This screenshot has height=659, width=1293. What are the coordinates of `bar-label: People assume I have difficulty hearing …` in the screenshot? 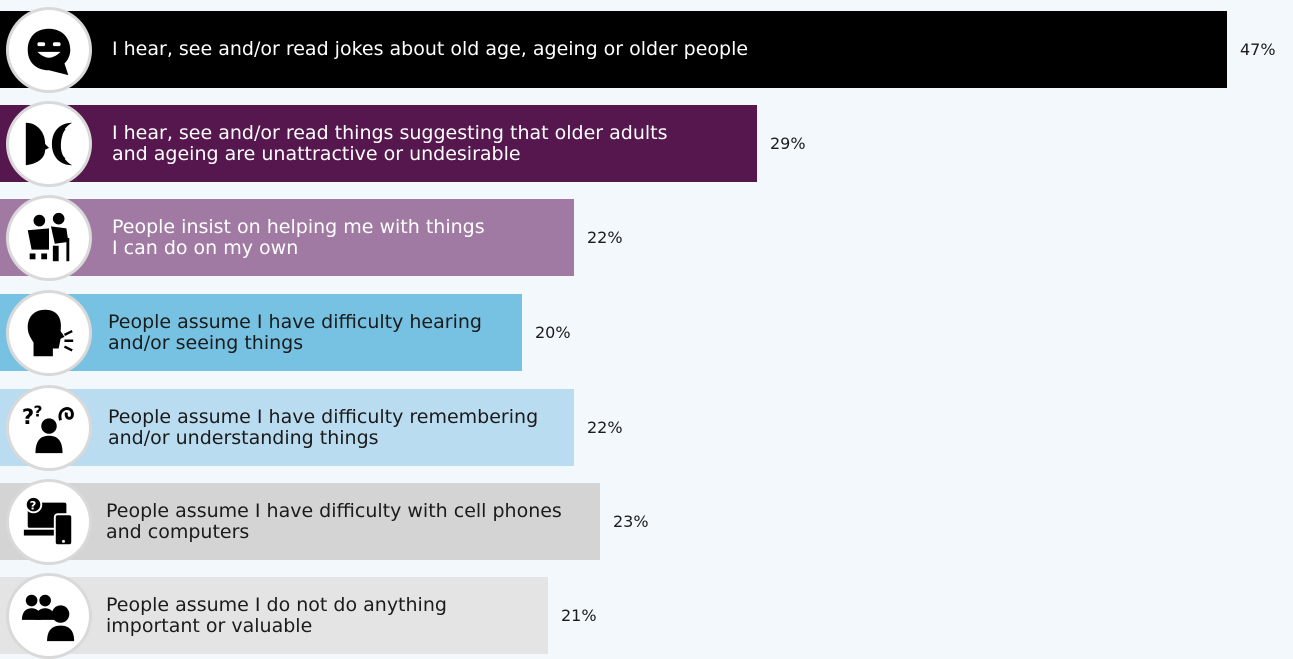 It's located at (295, 332).